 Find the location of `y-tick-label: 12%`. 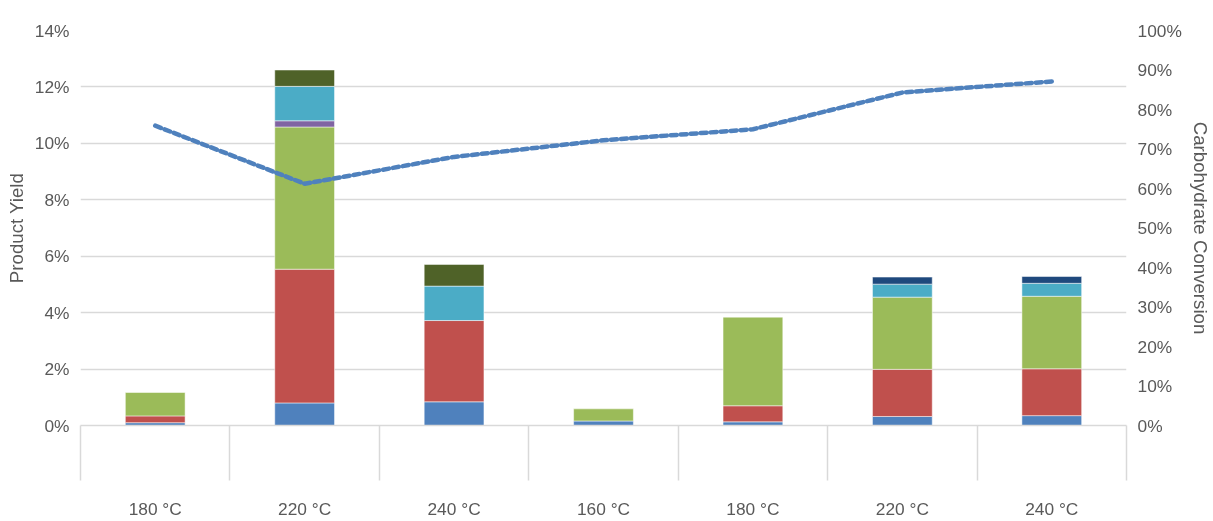

y-tick-label: 12% is located at coordinates (52, 86).